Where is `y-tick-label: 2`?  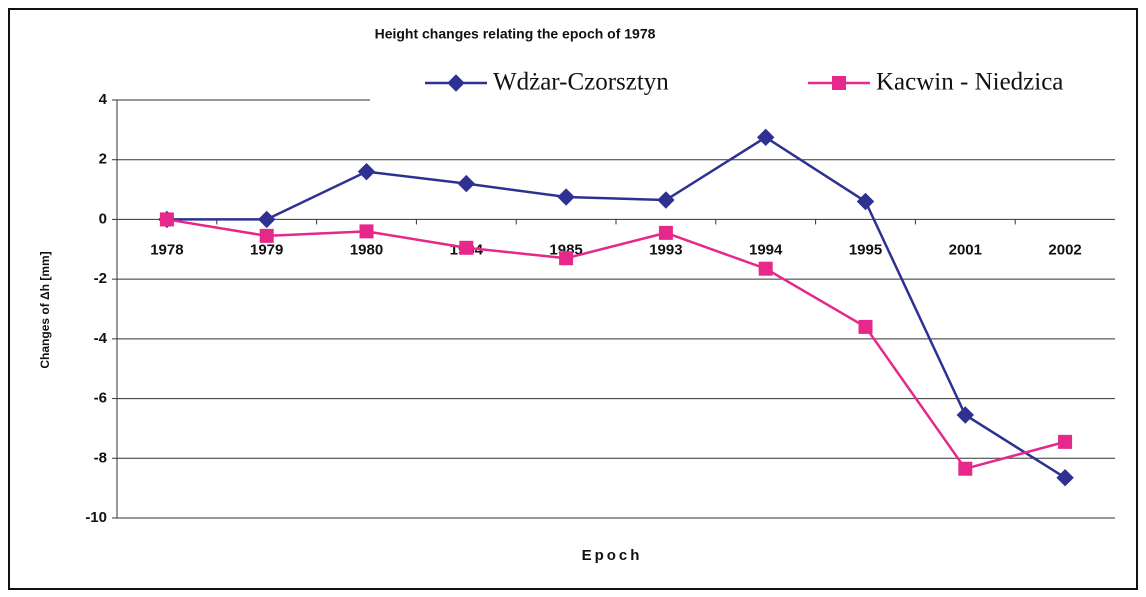 y-tick-label: 2 is located at coordinates (103, 159).